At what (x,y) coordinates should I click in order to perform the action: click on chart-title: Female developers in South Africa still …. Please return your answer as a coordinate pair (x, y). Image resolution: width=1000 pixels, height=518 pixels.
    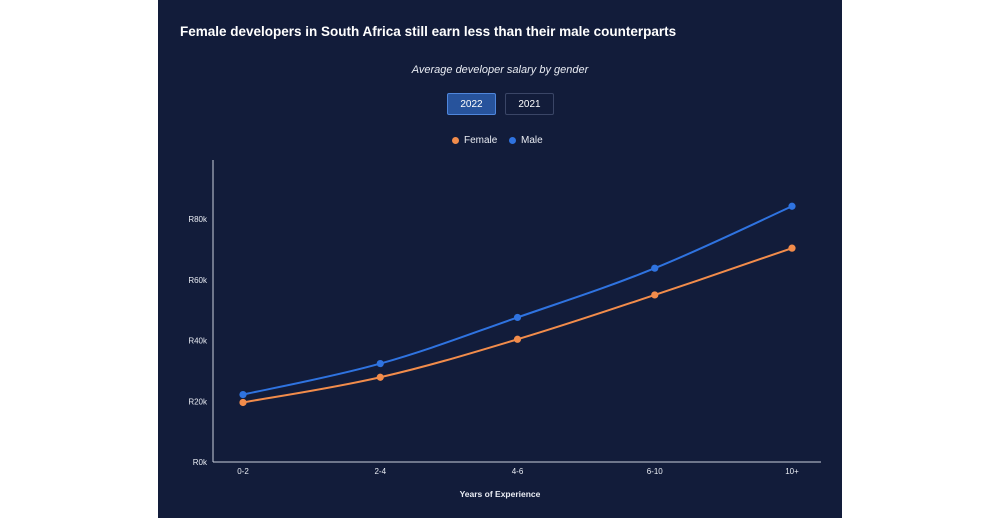
    Looking at the image, I should click on (428, 31).